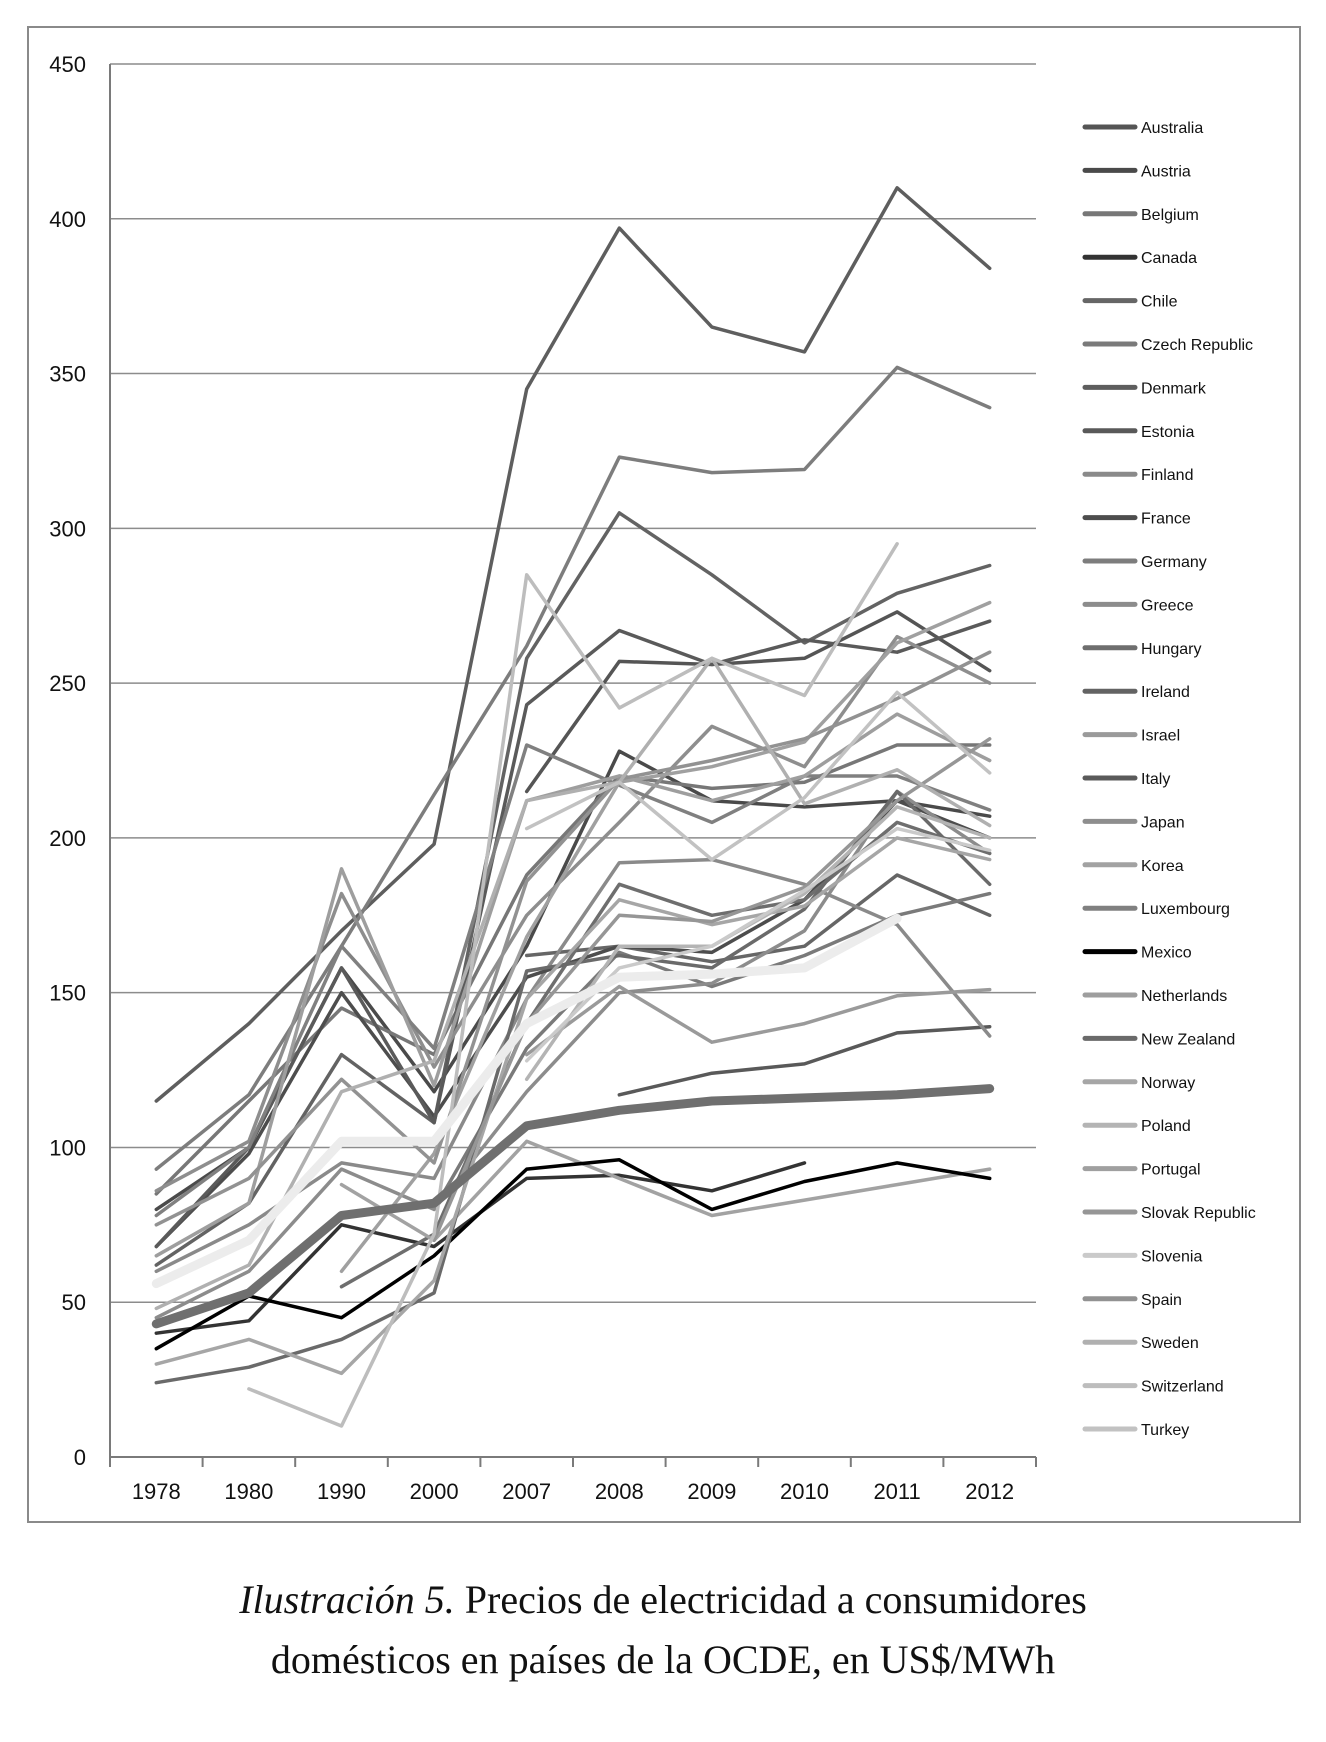  Describe the element at coordinates (67, 219) in the screenshot. I see `y-tick-label: 400` at that location.